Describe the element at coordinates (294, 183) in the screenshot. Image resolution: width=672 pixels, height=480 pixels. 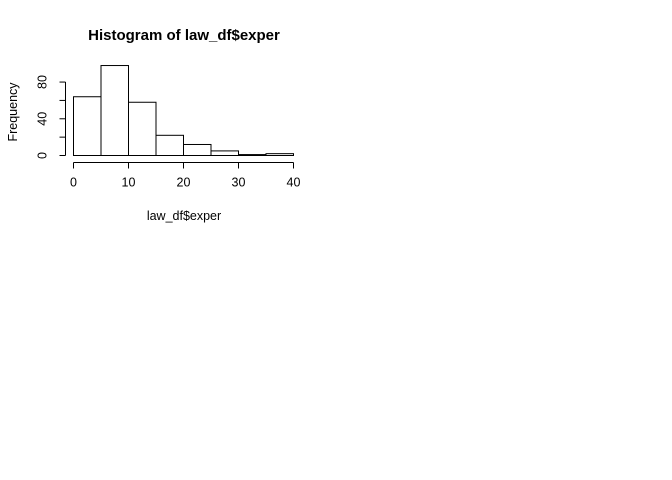
I see `x-tick-label: 40` at that location.